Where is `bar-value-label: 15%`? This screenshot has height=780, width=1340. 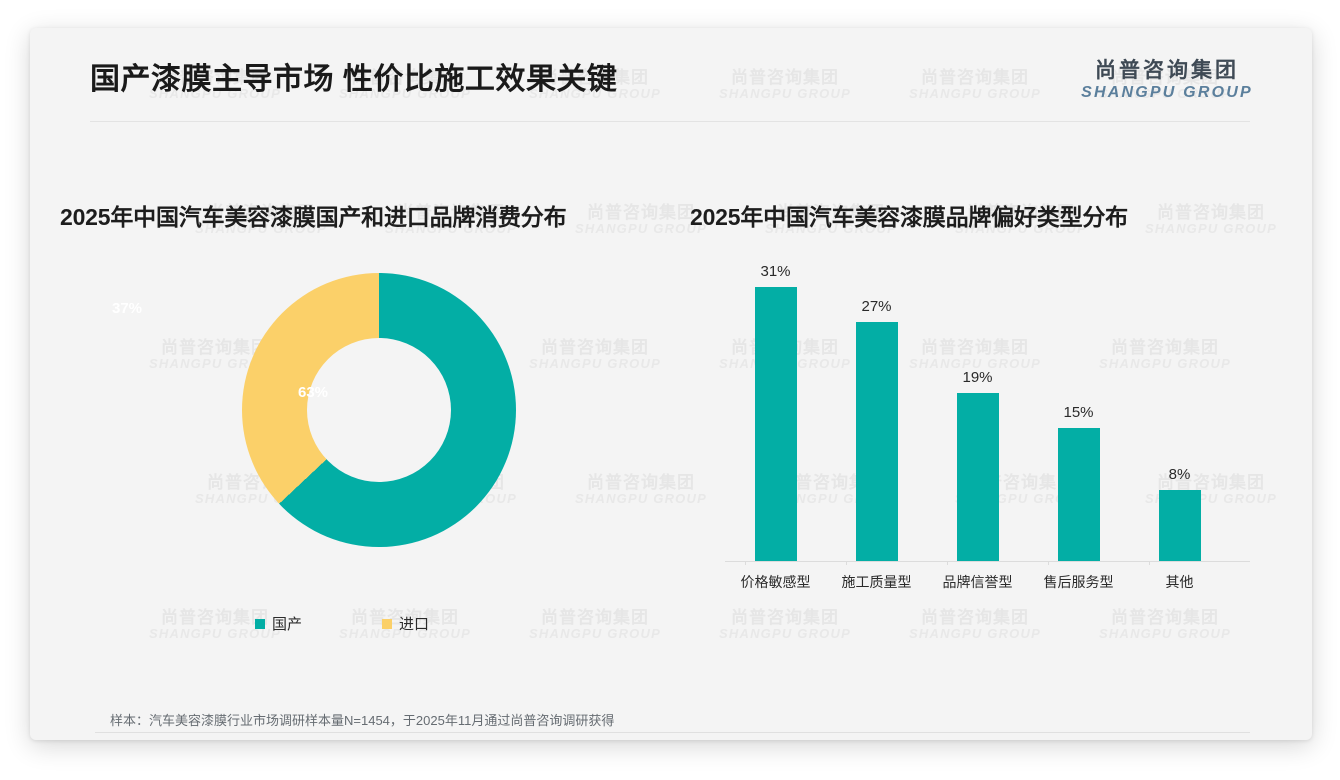 bar-value-label: 15% is located at coordinates (1078, 412).